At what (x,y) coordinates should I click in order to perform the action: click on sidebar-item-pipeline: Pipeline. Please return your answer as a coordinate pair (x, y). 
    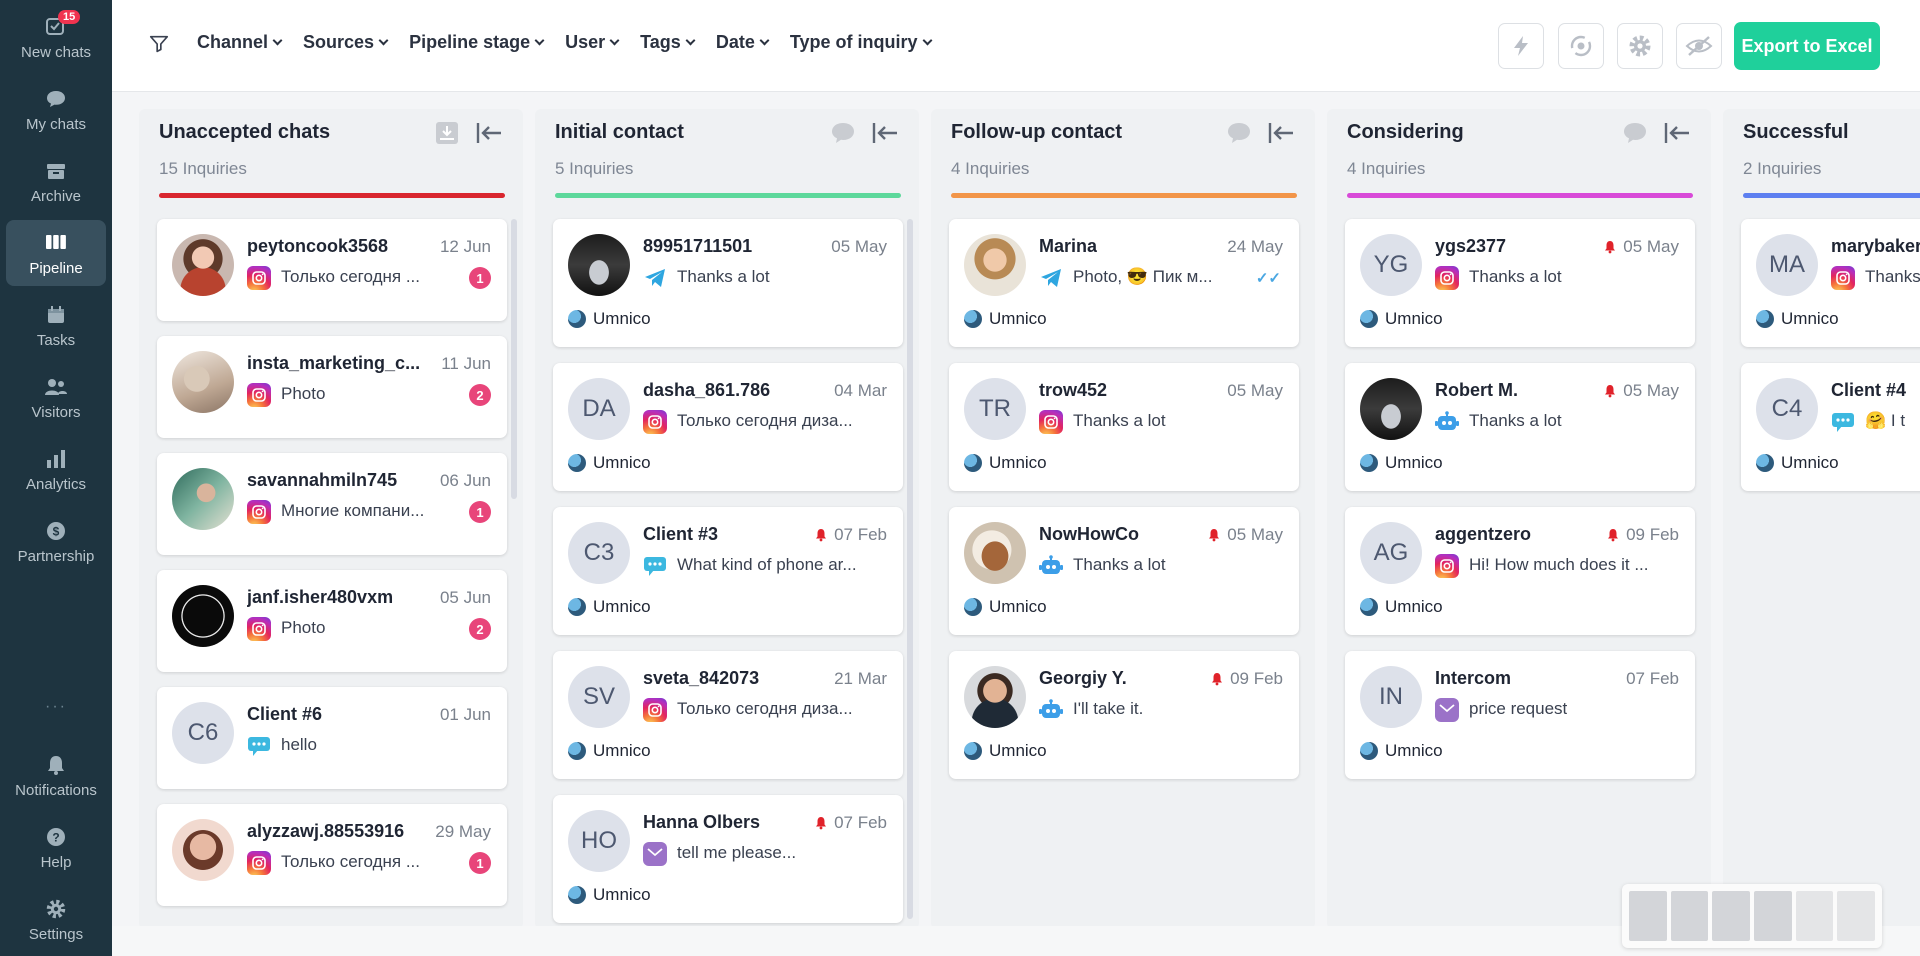
    Looking at the image, I should click on (56, 253).